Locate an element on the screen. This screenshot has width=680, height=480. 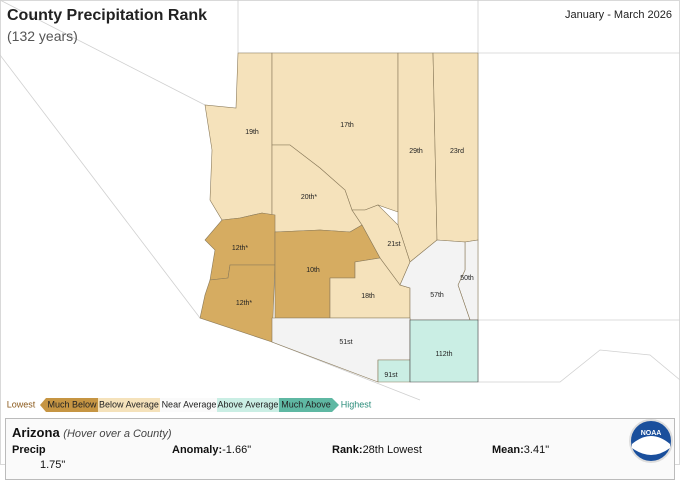
legend-item: Below Average is located at coordinates (129, 404).